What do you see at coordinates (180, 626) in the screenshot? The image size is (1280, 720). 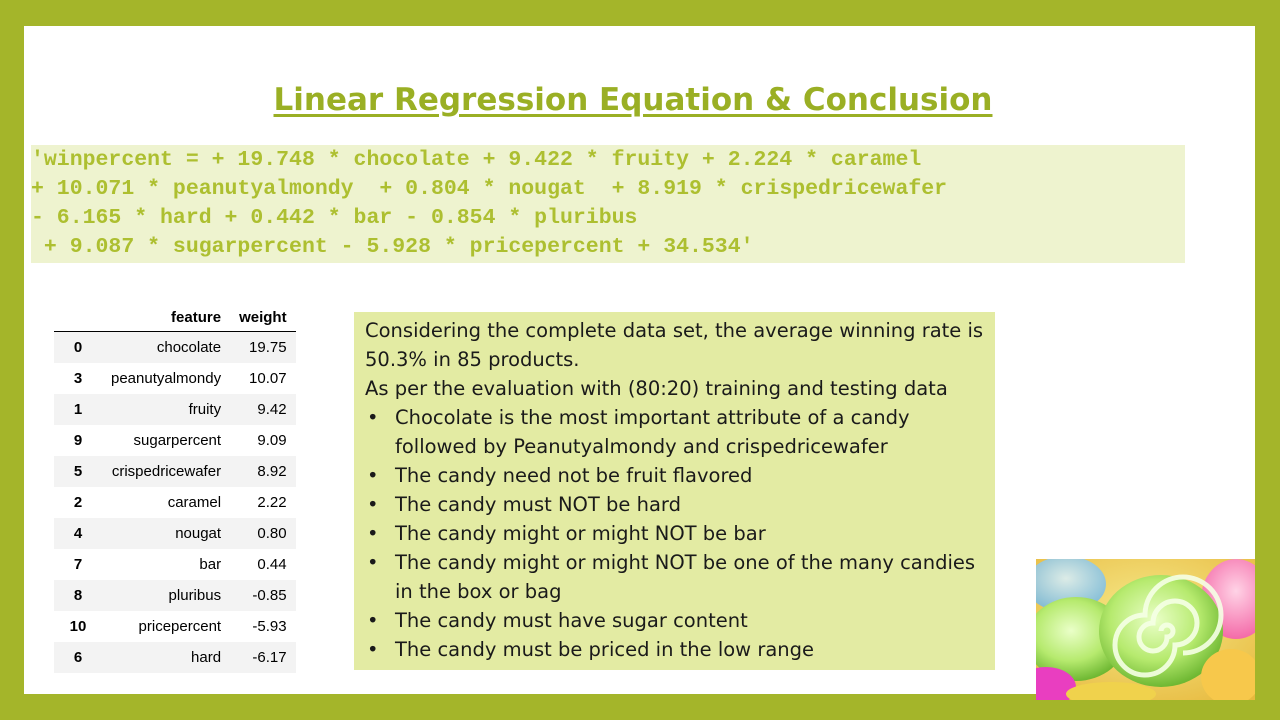 I see `row-feature: pricepercent` at bounding box center [180, 626].